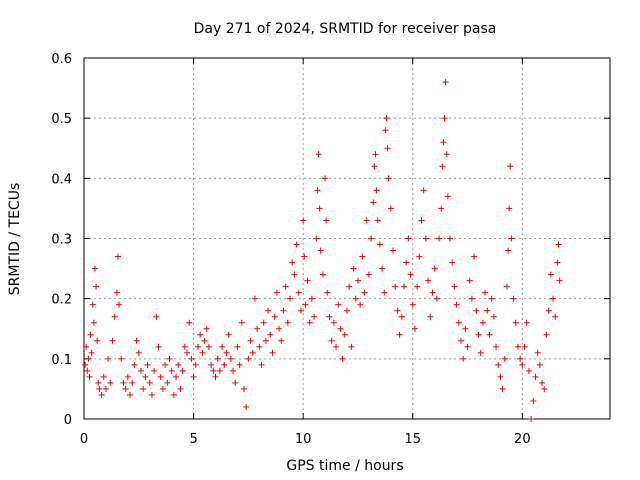  I want to click on y-tick-label: 0, so click(68, 420).